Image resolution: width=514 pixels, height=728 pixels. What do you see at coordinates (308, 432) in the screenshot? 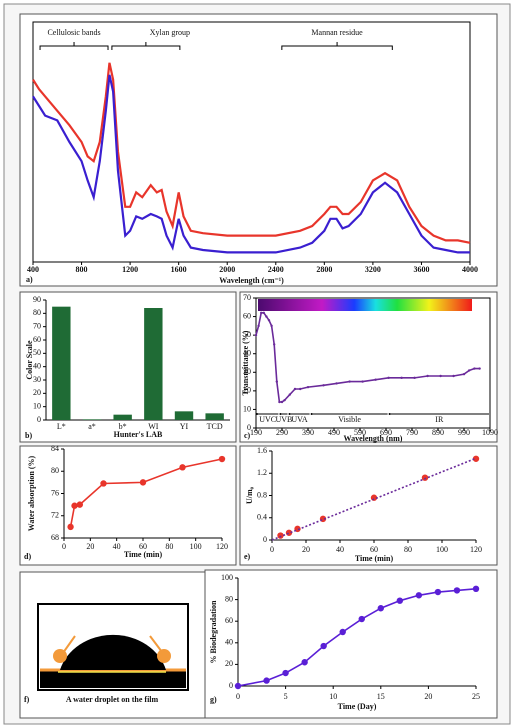
I see `x-tick-label: 390` at bounding box center [308, 432].